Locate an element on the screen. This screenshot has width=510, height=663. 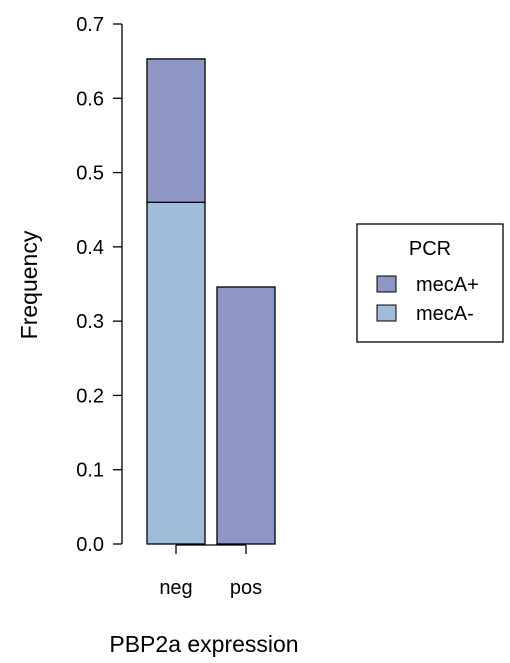
legend-label-mecA-plus: mecA+ is located at coordinates (447, 285).